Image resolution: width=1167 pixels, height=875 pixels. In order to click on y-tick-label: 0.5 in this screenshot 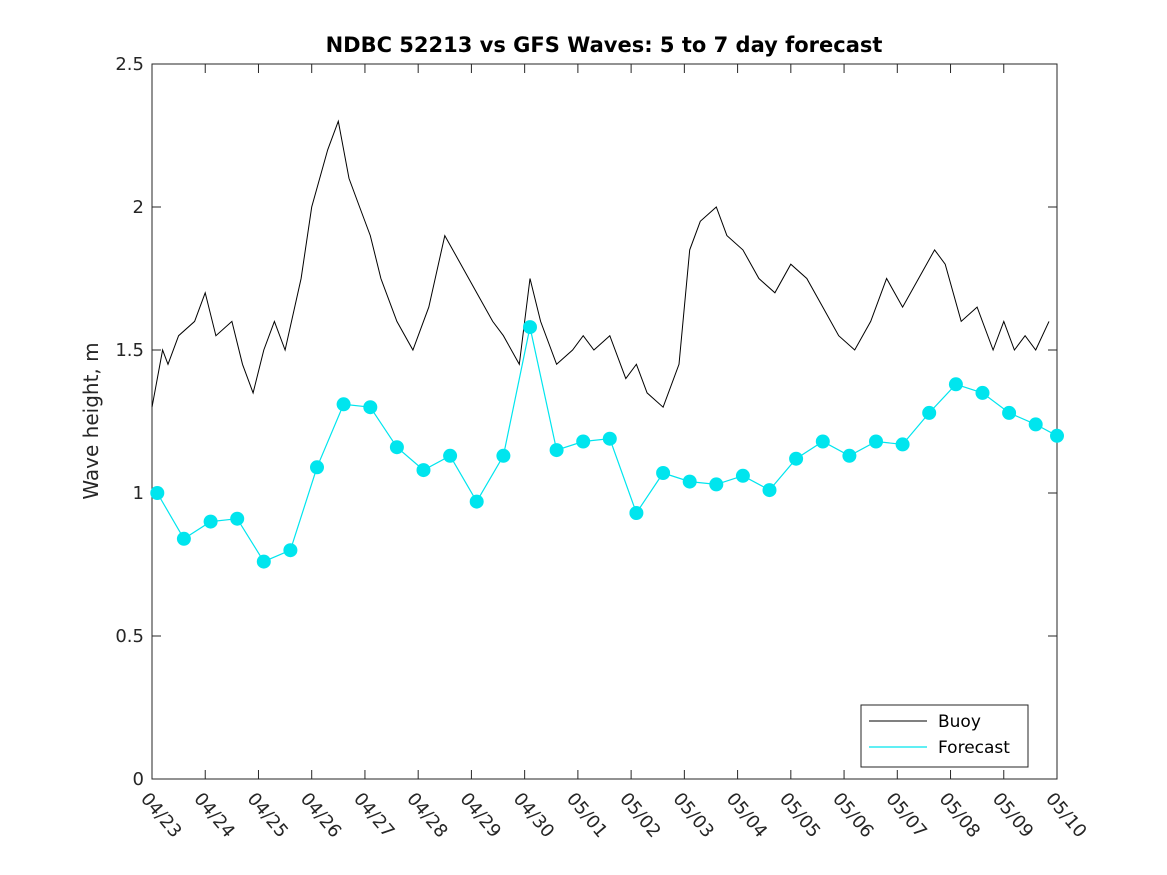, I will do `click(129, 636)`.